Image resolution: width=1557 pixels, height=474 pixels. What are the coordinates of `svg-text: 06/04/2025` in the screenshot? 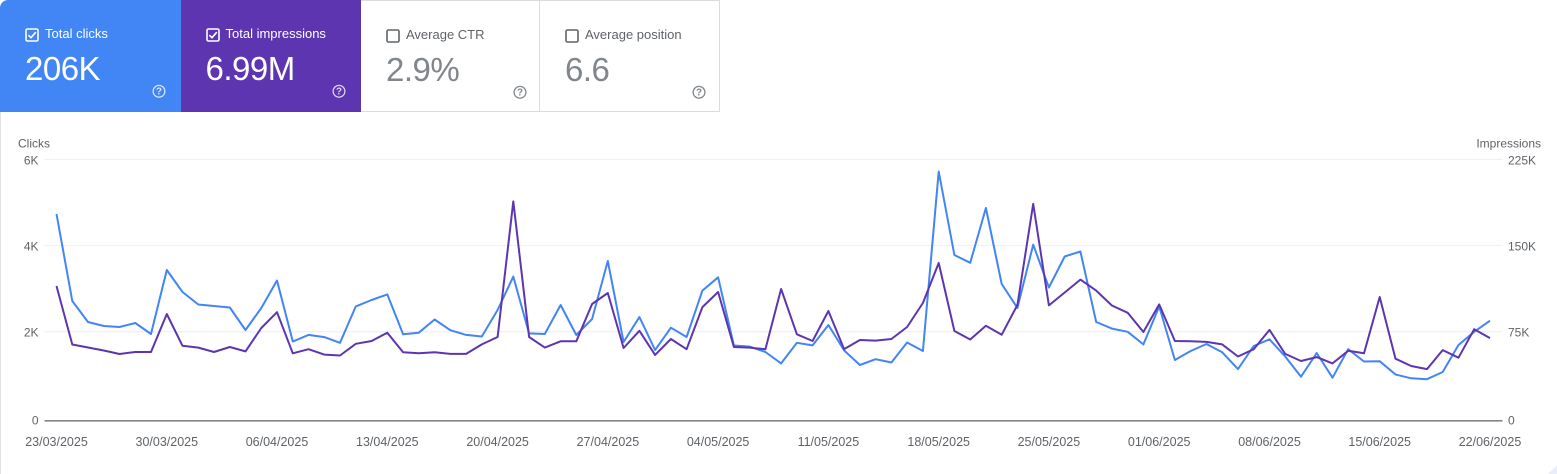 It's located at (277, 442).